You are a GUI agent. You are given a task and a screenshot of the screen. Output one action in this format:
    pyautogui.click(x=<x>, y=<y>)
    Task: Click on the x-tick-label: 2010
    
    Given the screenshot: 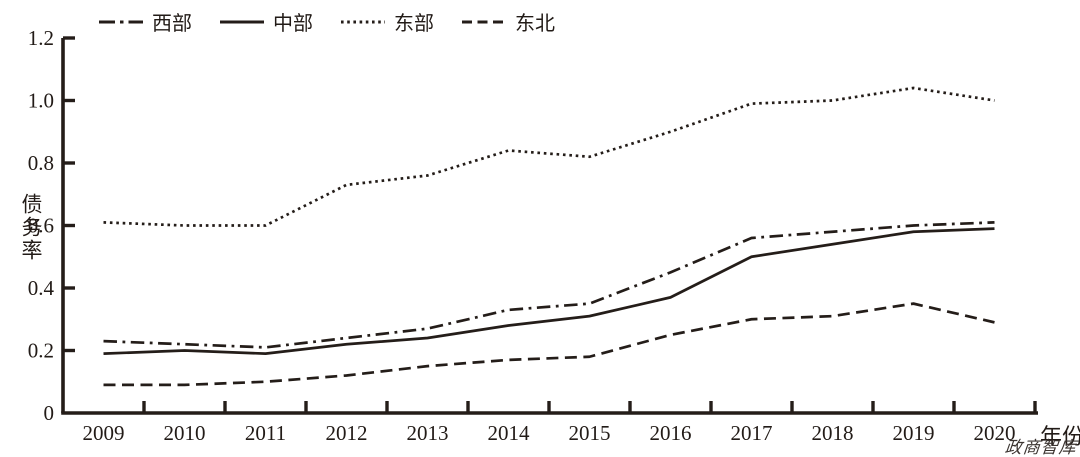 What is the action you would take?
    pyautogui.click(x=185, y=433)
    